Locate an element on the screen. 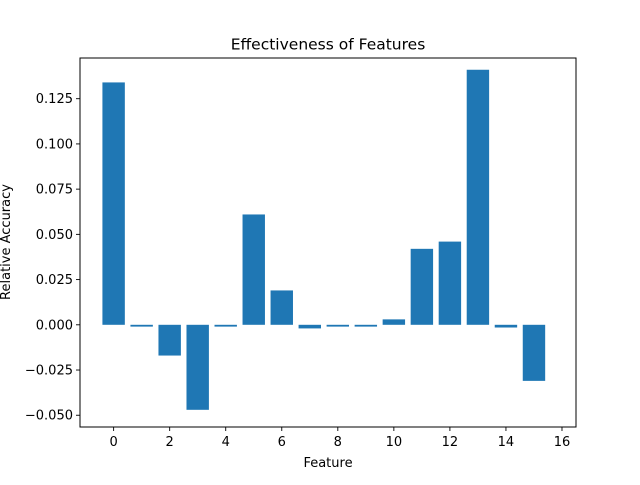  y-tick-label: 0.100 is located at coordinates (54, 144).